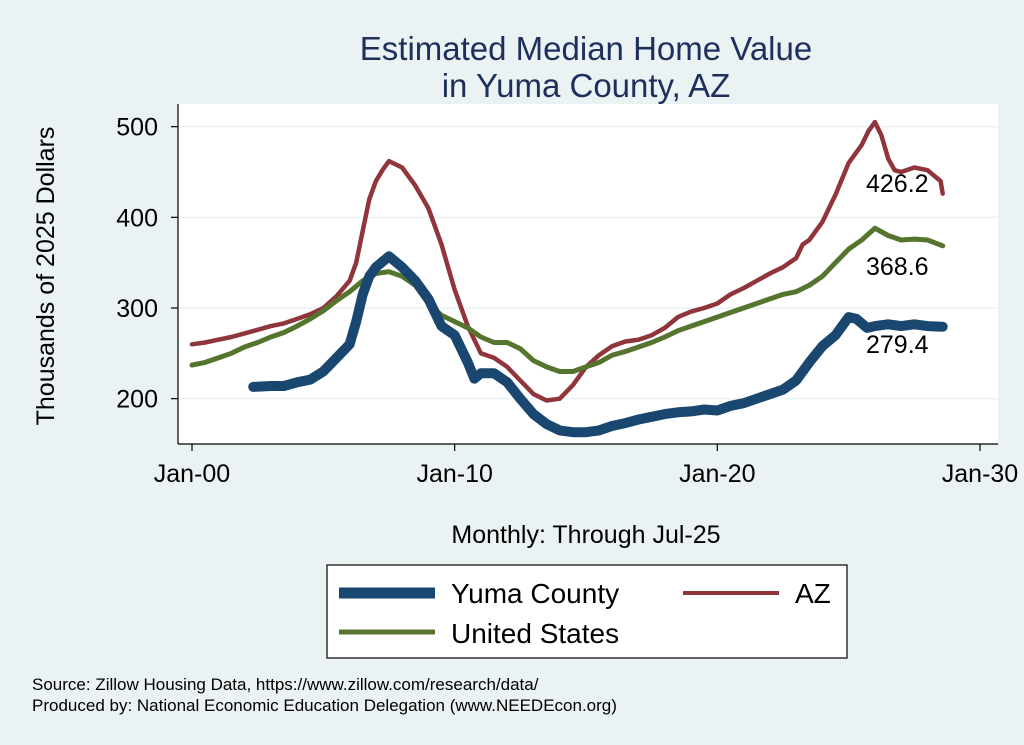 The height and width of the screenshot is (745, 1024). I want to click on x-tick-label: Jan-00, so click(192, 474).